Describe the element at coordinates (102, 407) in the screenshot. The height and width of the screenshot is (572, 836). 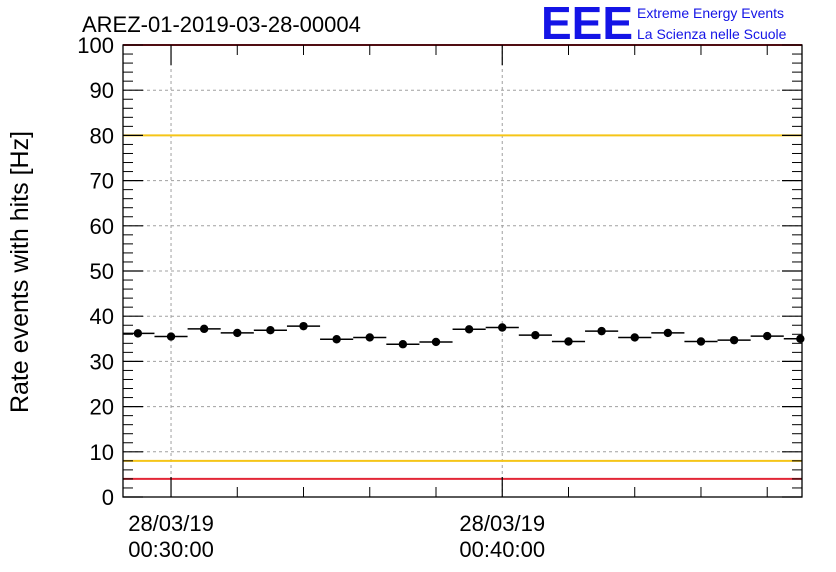
I see `y-tick-label: 20` at that location.